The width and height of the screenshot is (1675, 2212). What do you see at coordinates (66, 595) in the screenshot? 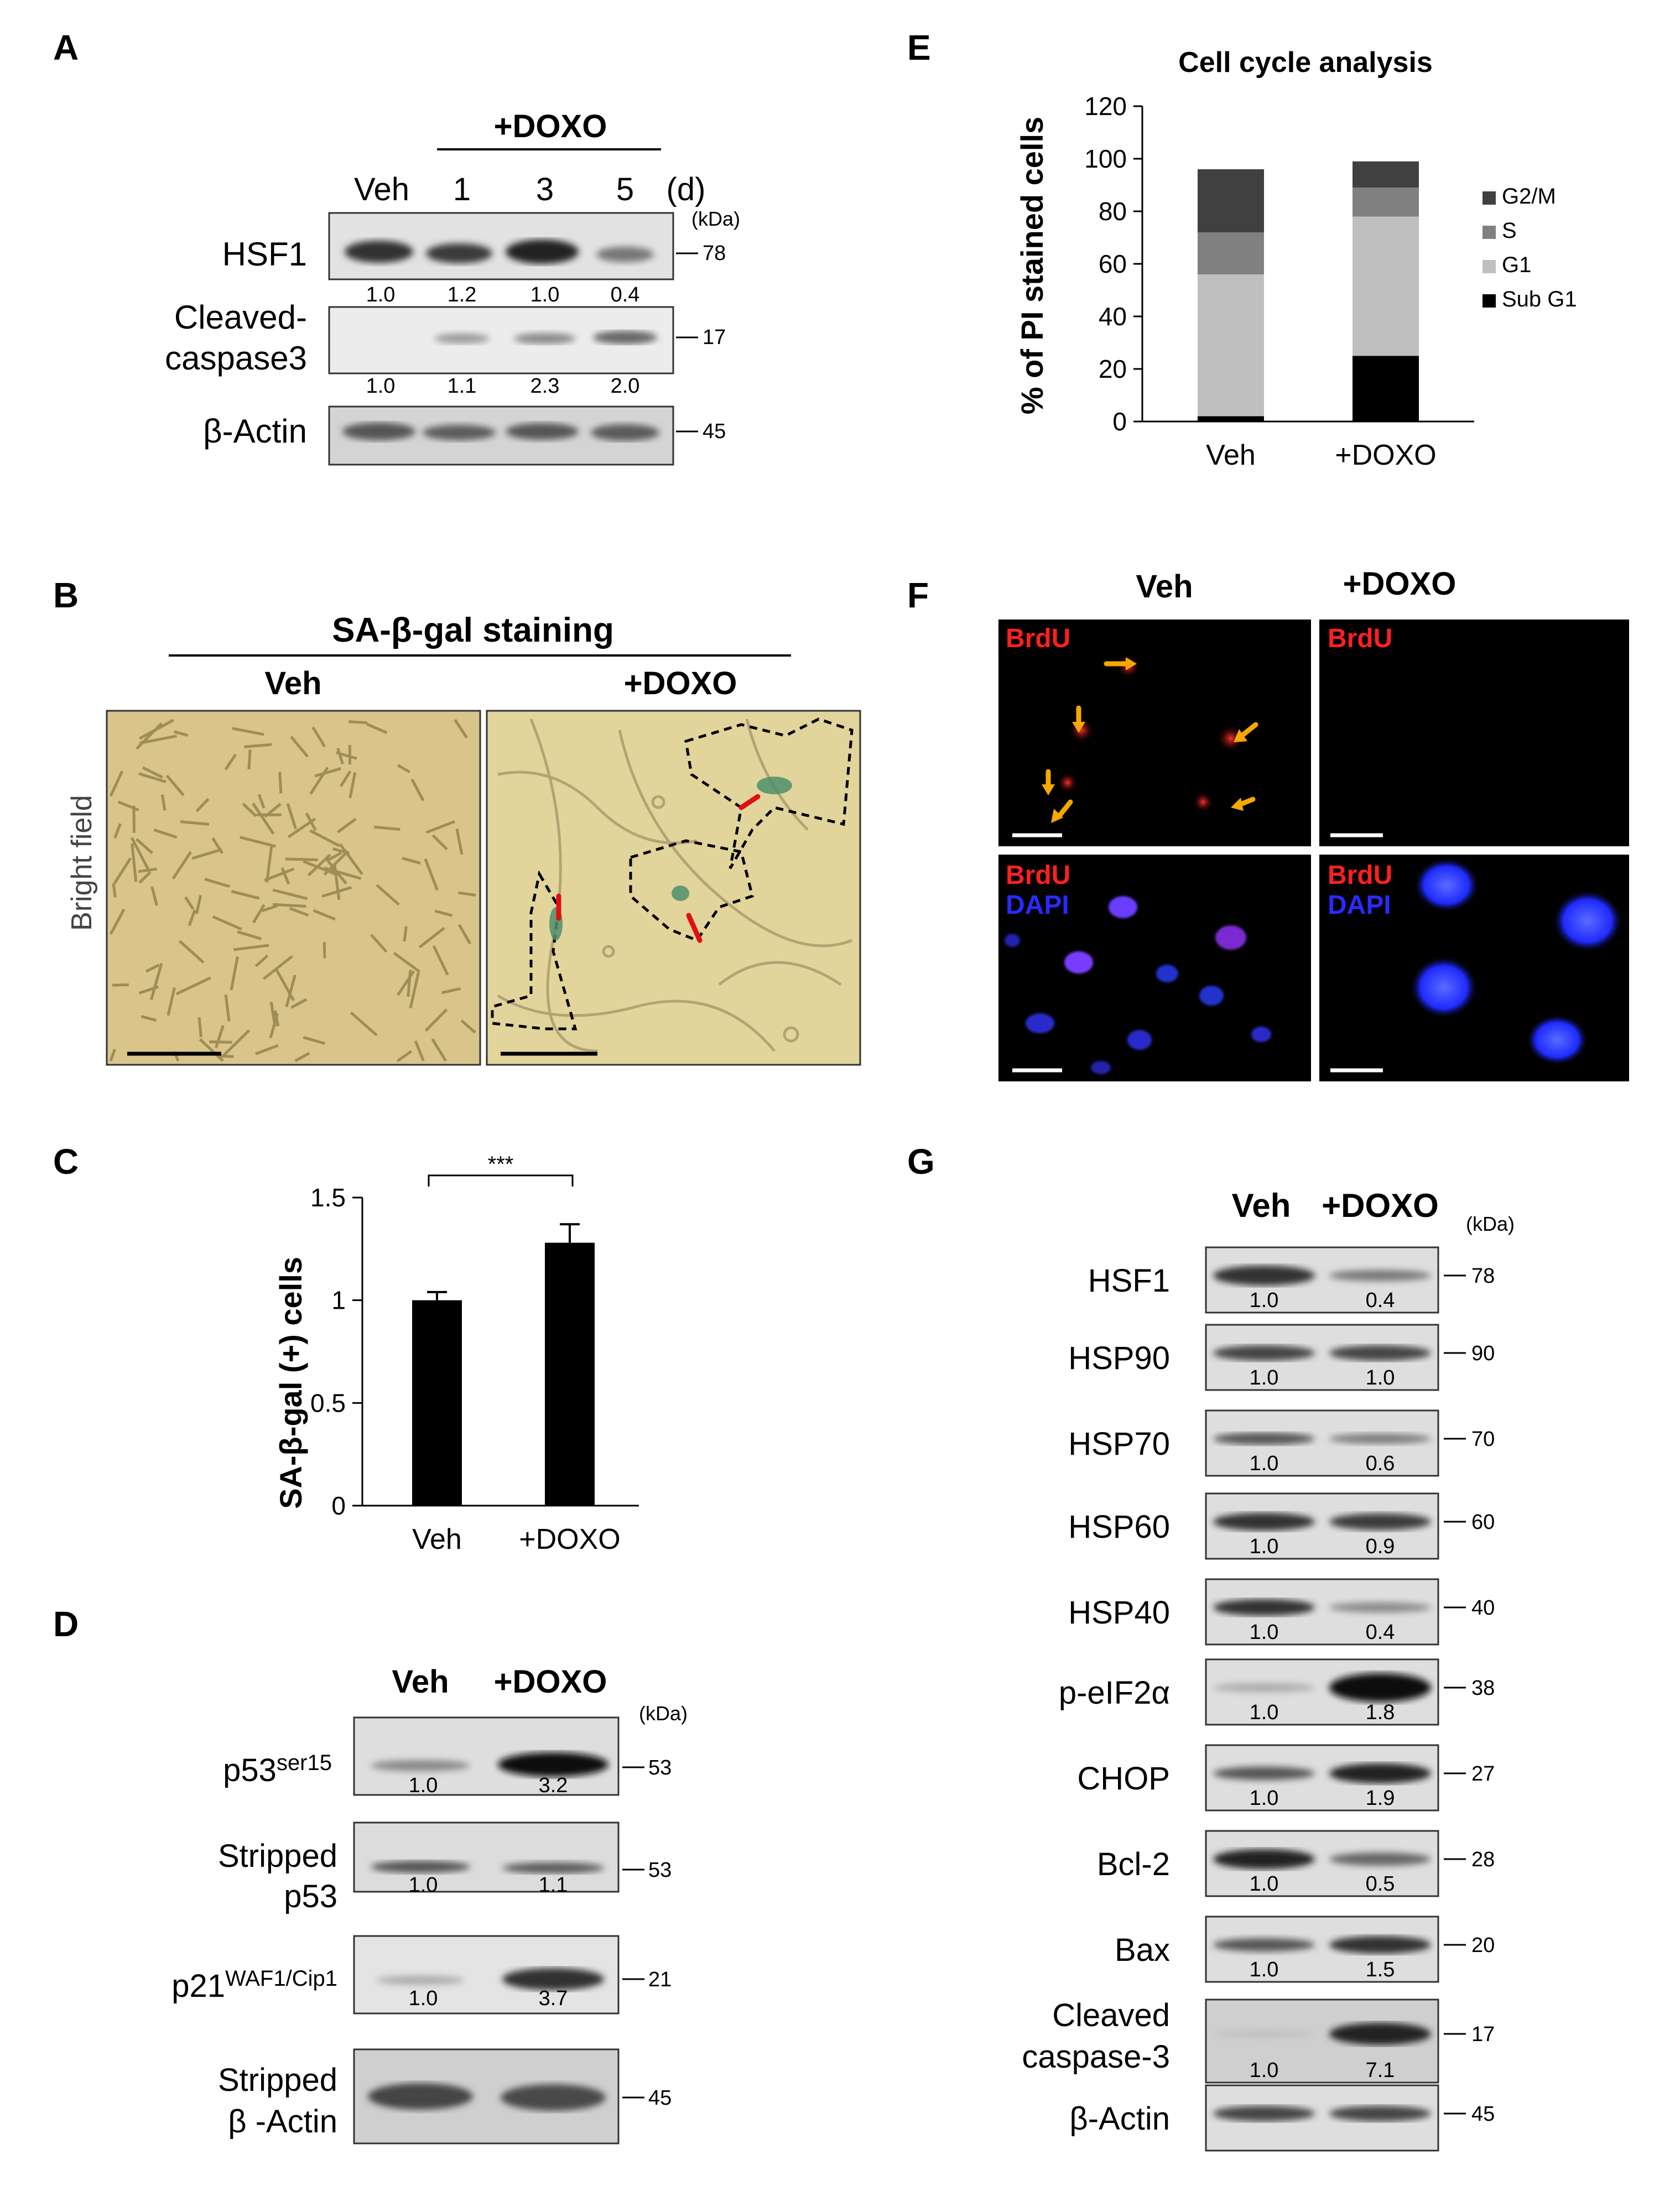
I see `panel-letter-b: B` at bounding box center [66, 595].